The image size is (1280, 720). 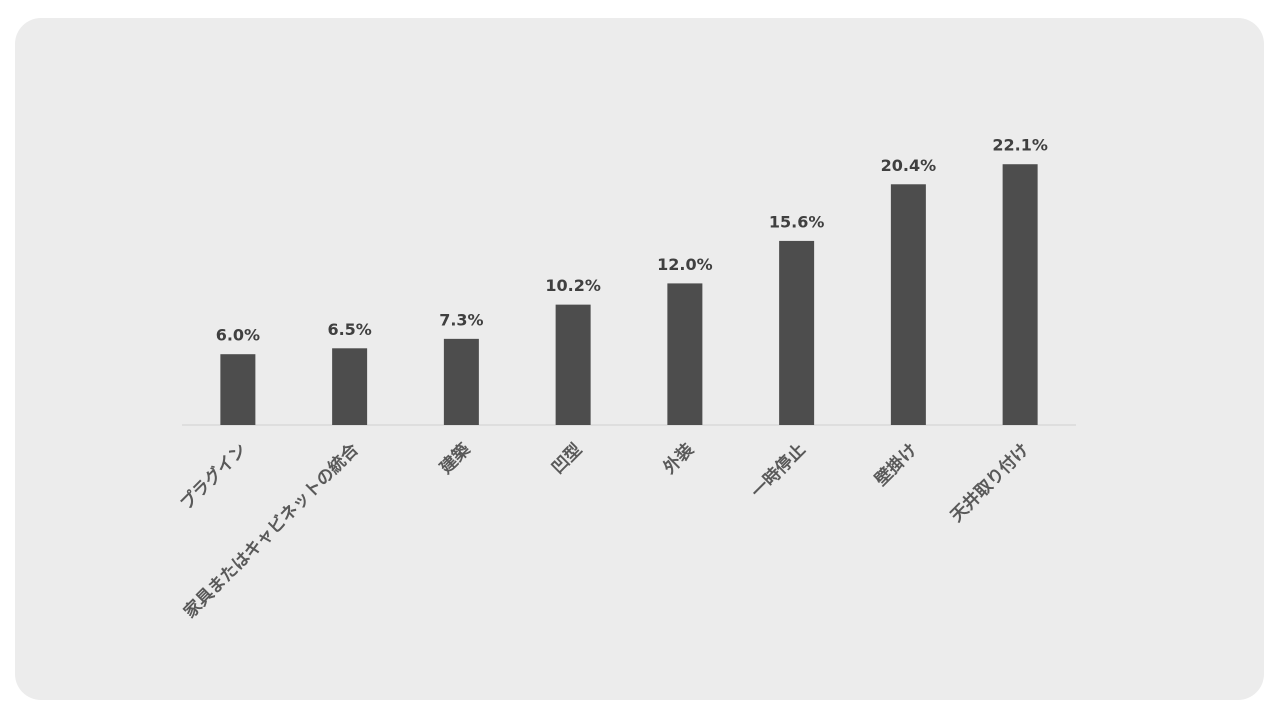 What do you see at coordinates (349, 329) in the screenshot?
I see `value-label: 6.5%` at bounding box center [349, 329].